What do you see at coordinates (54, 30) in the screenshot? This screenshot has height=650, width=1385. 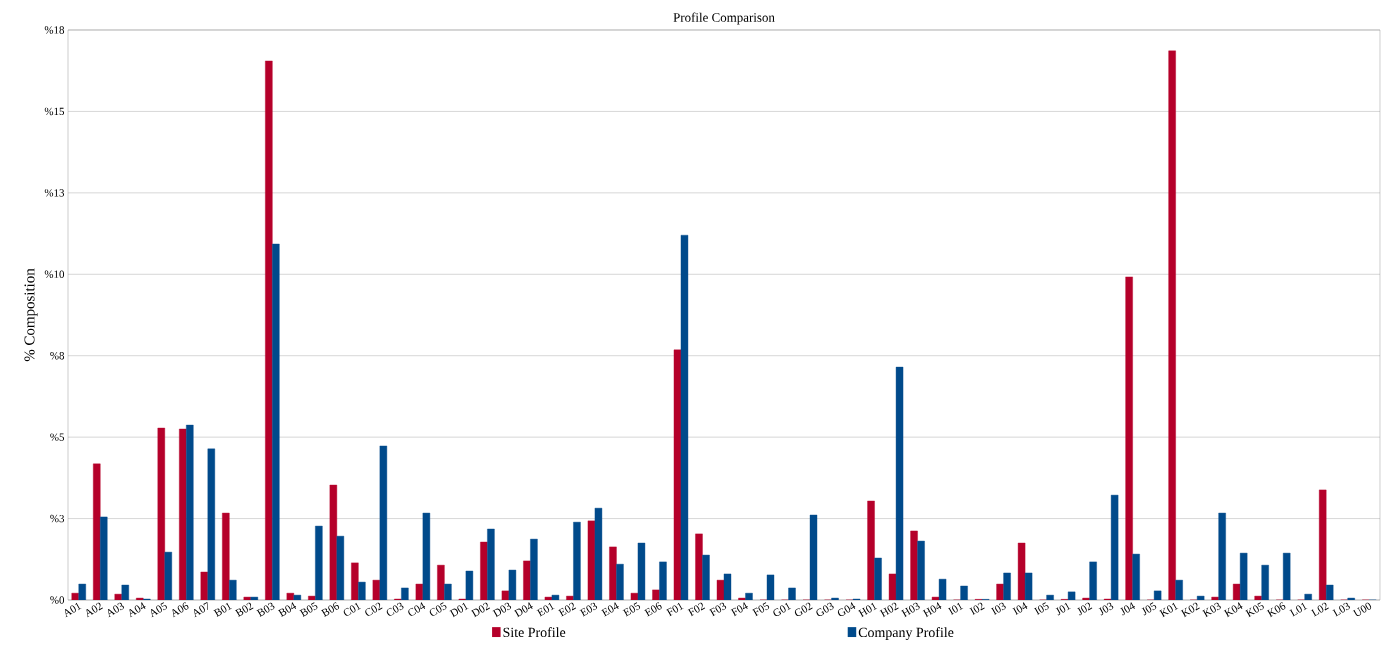 I see `y-tick-label: %18` at bounding box center [54, 30].